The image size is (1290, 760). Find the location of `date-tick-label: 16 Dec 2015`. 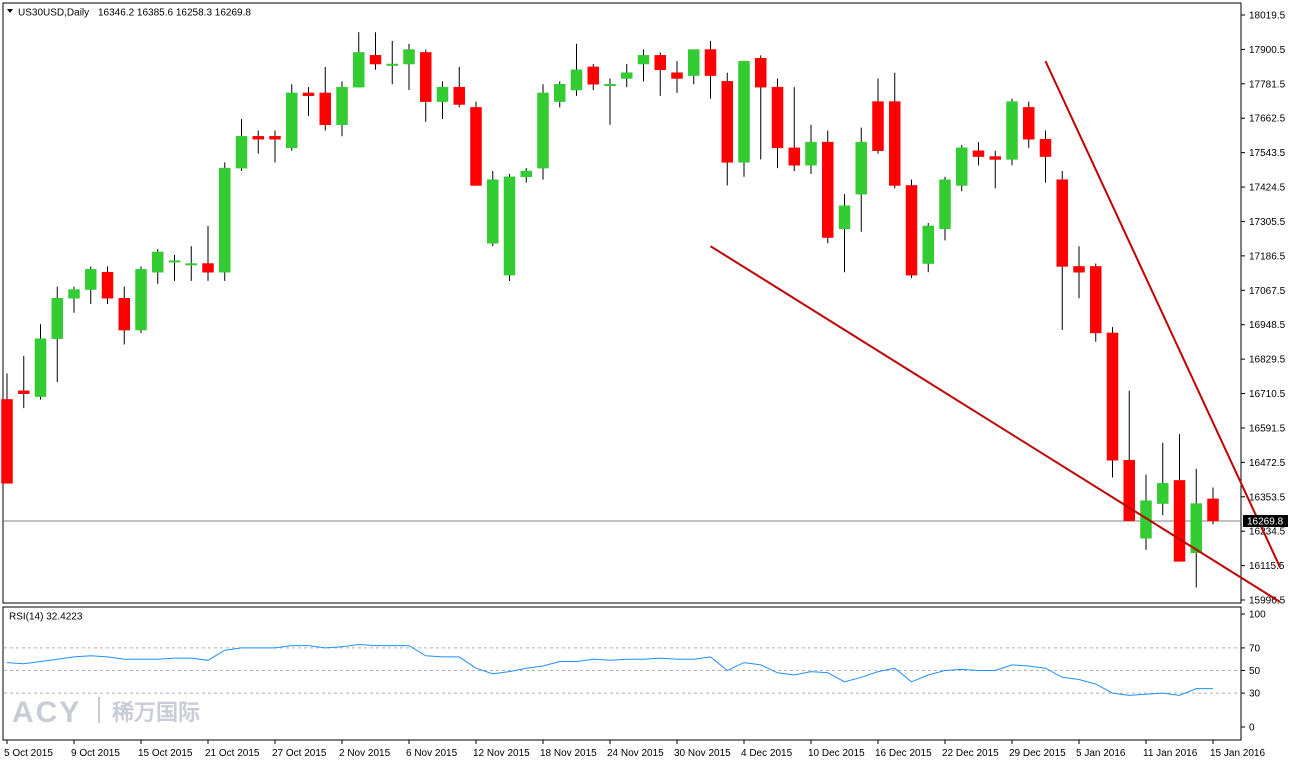

date-tick-label: 16 Dec 2015 is located at coordinates (903, 753).